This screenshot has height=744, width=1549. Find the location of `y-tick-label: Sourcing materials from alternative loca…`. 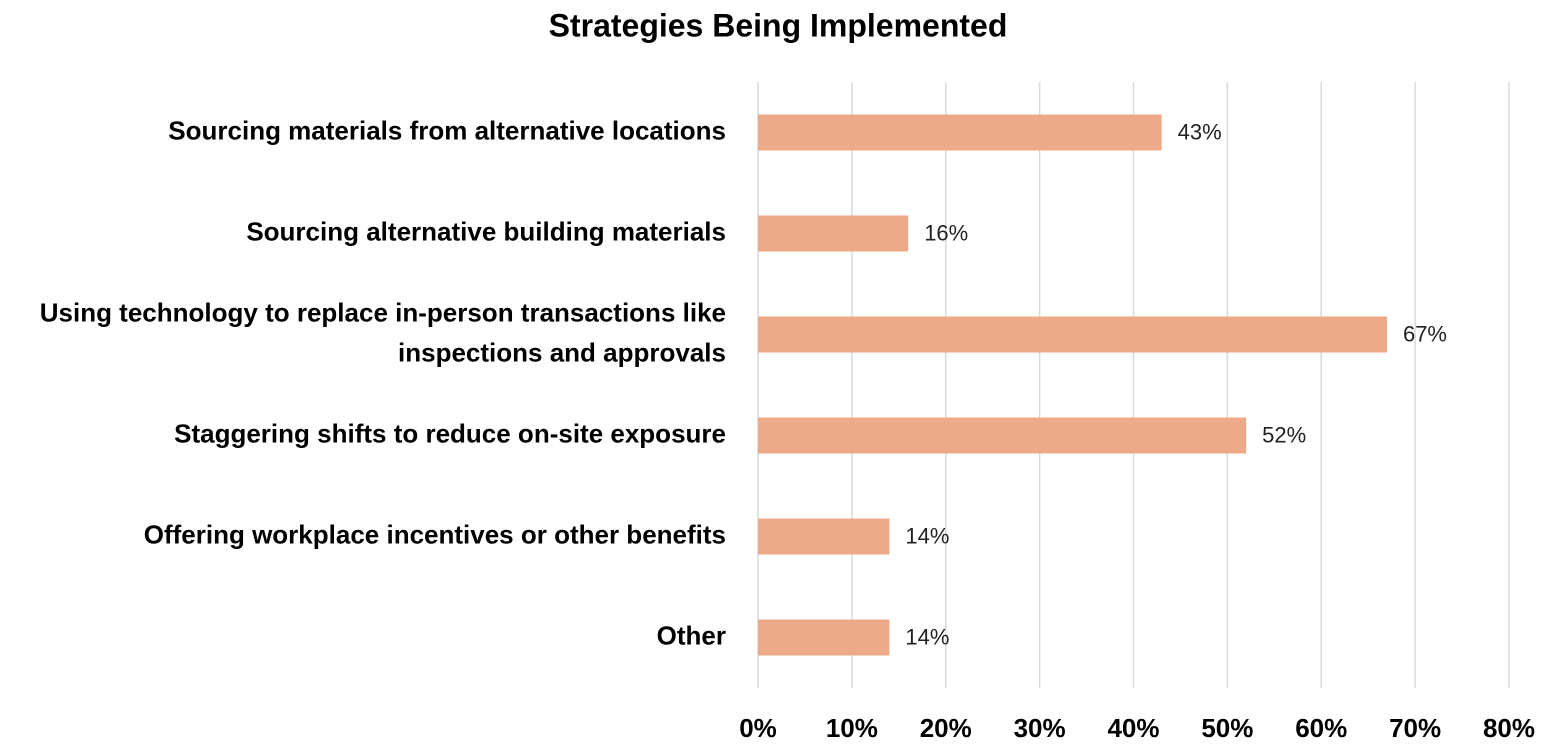

y-tick-label: Sourcing materials from alternative loca… is located at coordinates (447, 130).